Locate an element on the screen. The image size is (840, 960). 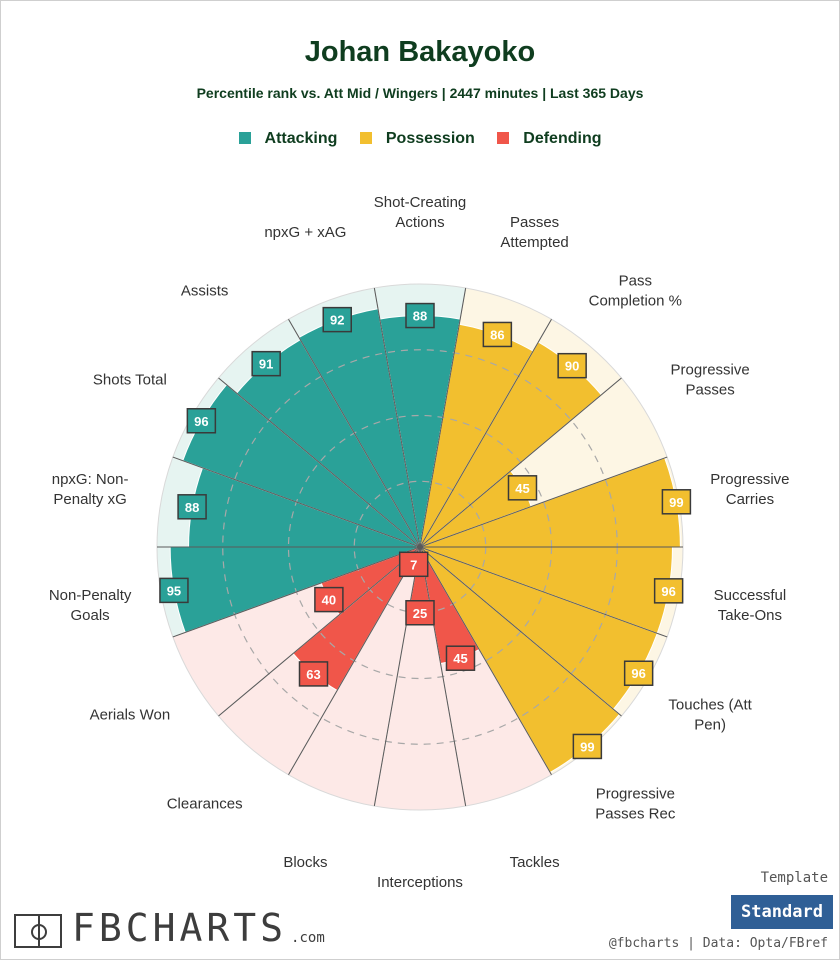
param-label: Interceptions is located at coordinates (420, 882).